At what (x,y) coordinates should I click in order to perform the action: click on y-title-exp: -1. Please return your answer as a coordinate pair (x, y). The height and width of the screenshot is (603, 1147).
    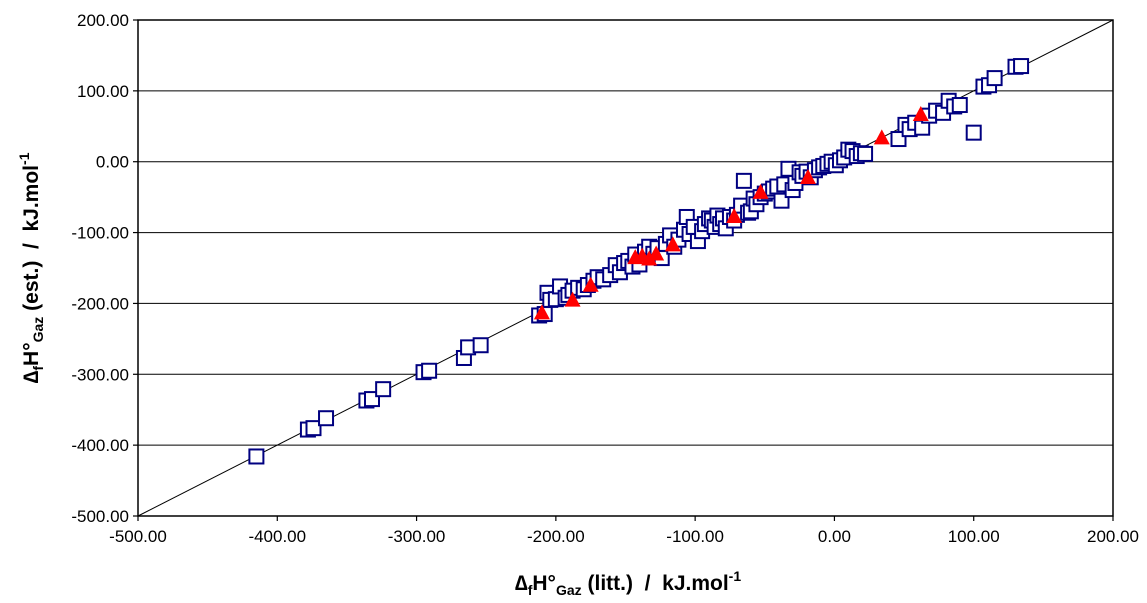
    Looking at the image, I should click on (24, 158).